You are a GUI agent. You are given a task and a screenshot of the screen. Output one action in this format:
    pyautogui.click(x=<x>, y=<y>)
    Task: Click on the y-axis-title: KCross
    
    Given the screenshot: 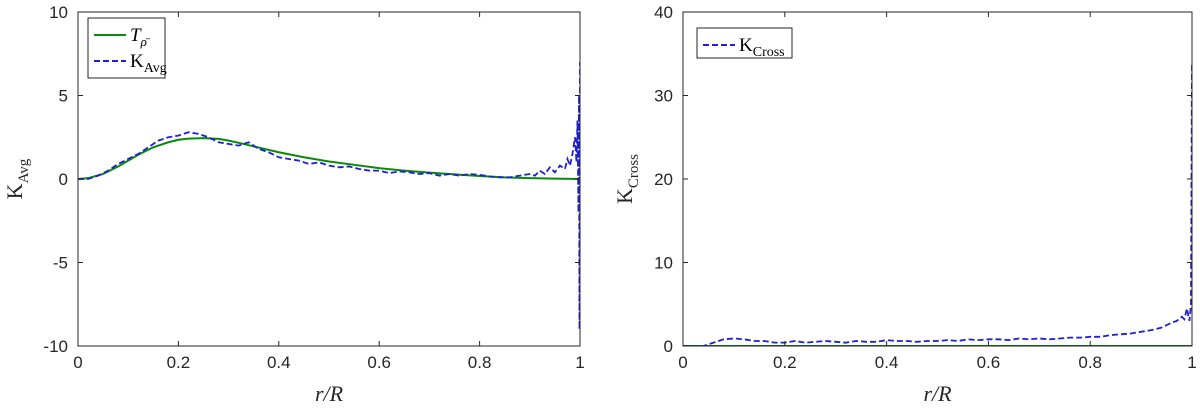 What is the action you would take?
    pyautogui.click(x=627, y=179)
    